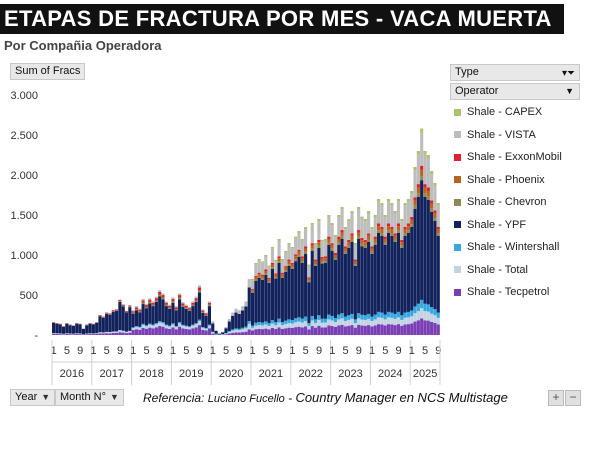 The height and width of the screenshot is (451, 595). What do you see at coordinates (514, 112) in the screenshot?
I see `legend-item-capex: Shale - CAPEX` at bounding box center [514, 112].